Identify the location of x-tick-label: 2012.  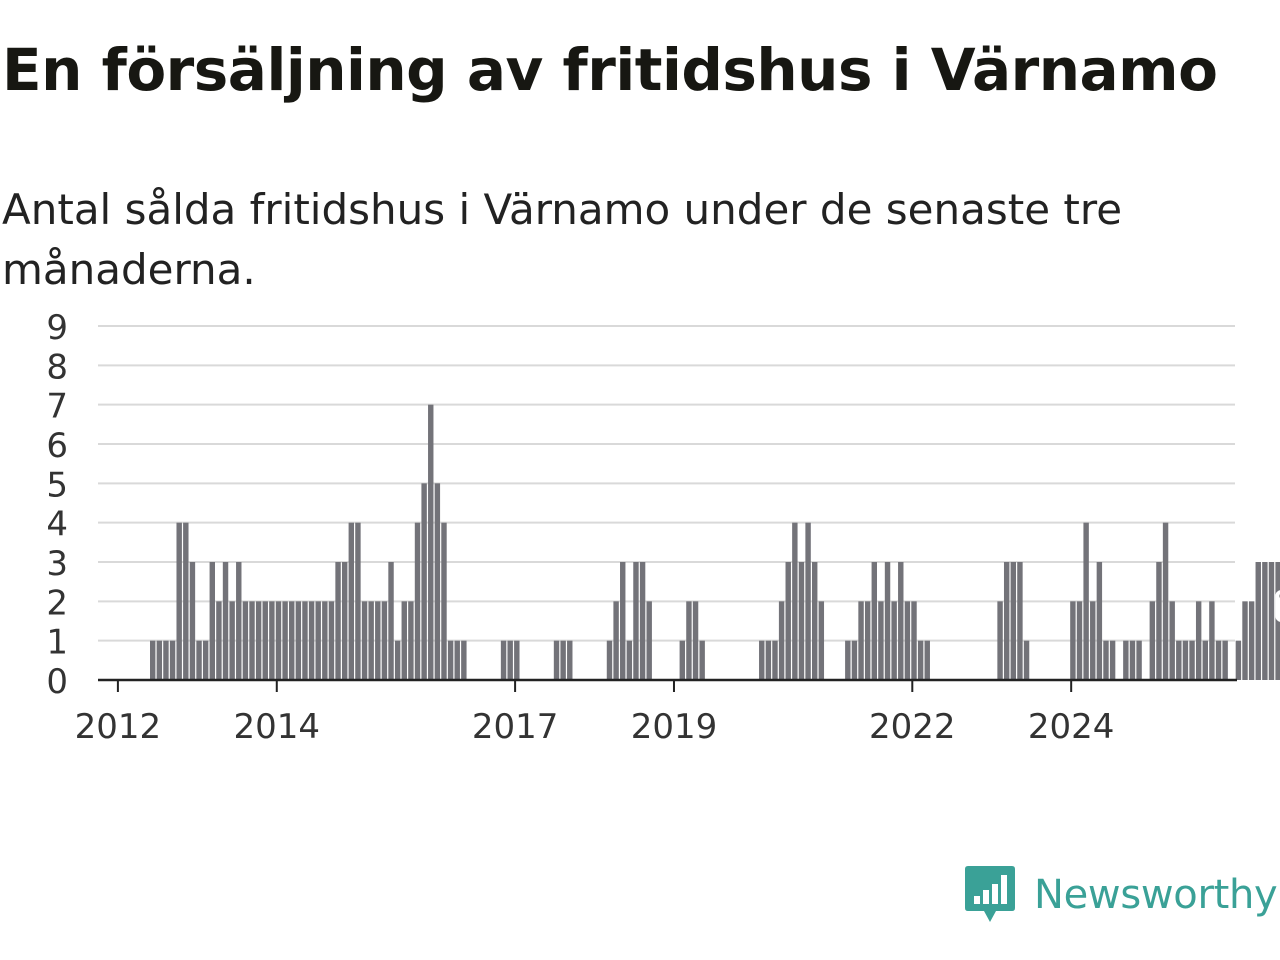
(118, 727).